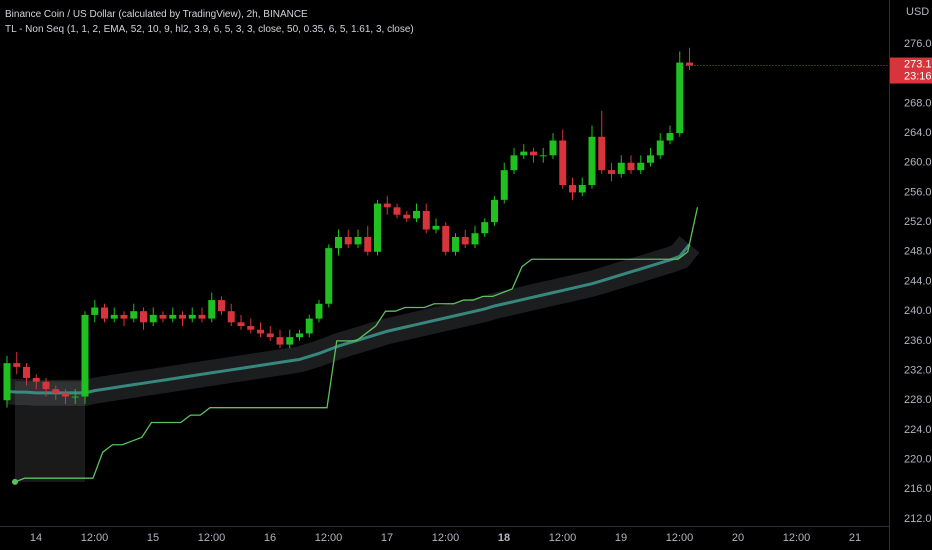  I want to click on x-tick-label: 21, so click(855, 538).